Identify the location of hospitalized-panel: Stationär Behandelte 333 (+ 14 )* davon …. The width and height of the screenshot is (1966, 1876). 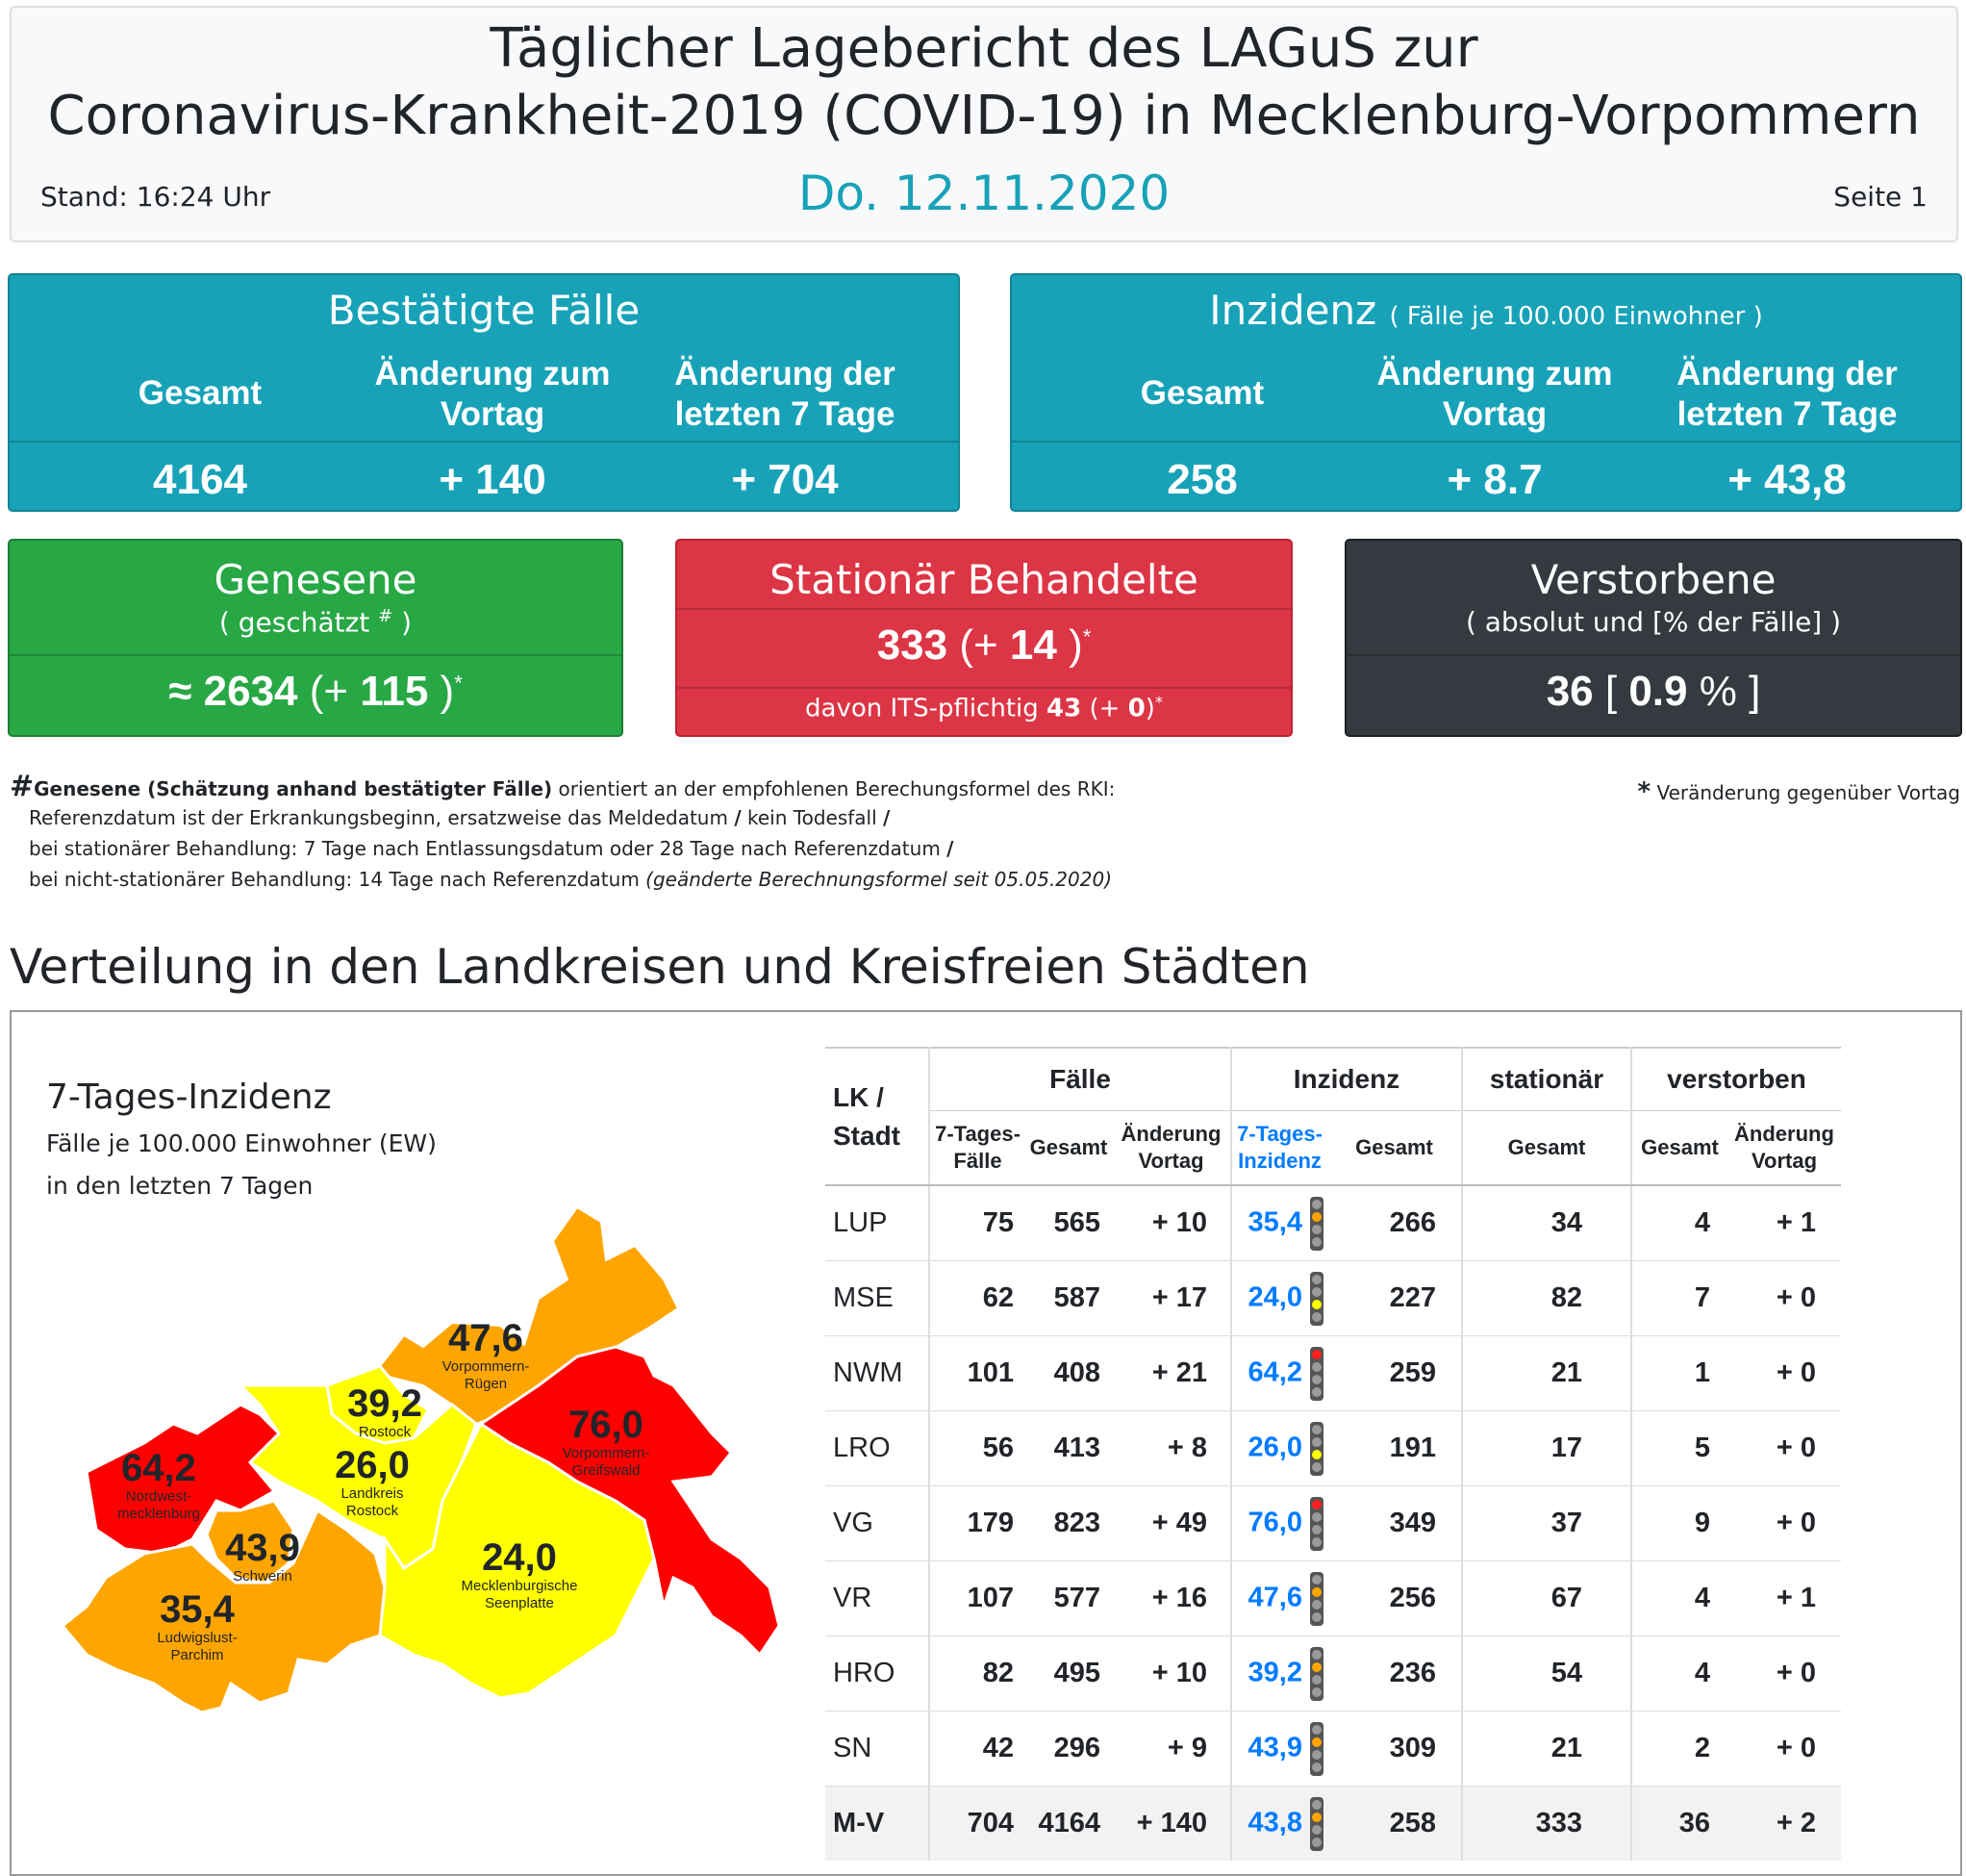
(984, 638).